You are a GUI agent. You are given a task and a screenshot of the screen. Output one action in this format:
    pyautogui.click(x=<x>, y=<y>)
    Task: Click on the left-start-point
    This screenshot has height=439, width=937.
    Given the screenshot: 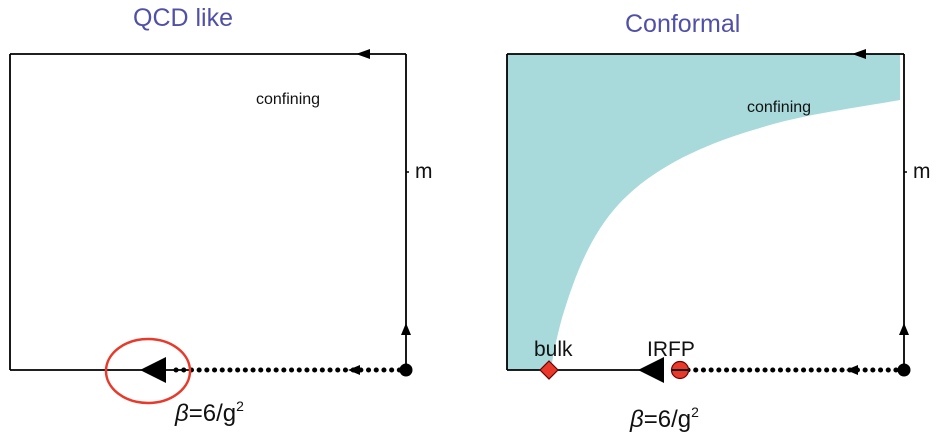 What is the action you would take?
    pyautogui.click(x=406, y=370)
    